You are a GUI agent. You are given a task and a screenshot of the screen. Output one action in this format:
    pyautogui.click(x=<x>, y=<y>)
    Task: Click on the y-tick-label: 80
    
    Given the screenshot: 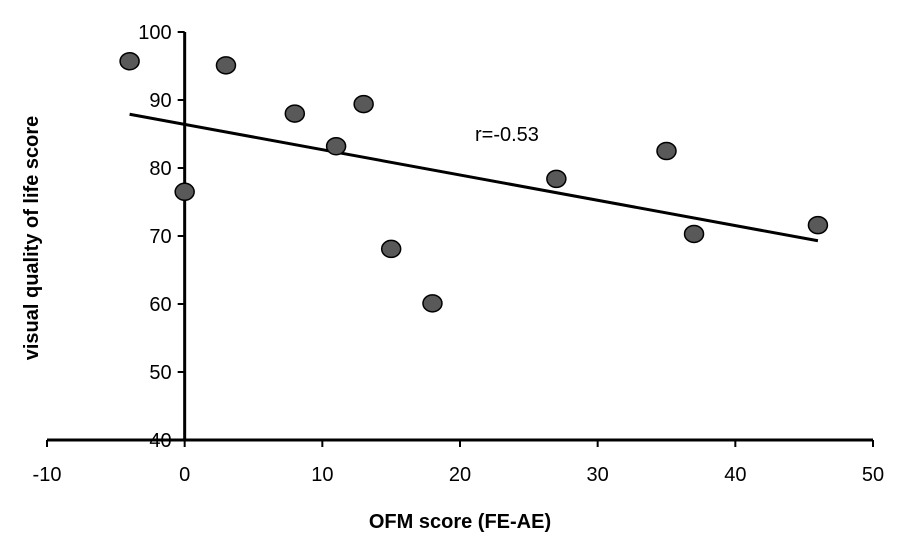 What is the action you would take?
    pyautogui.click(x=160, y=169)
    